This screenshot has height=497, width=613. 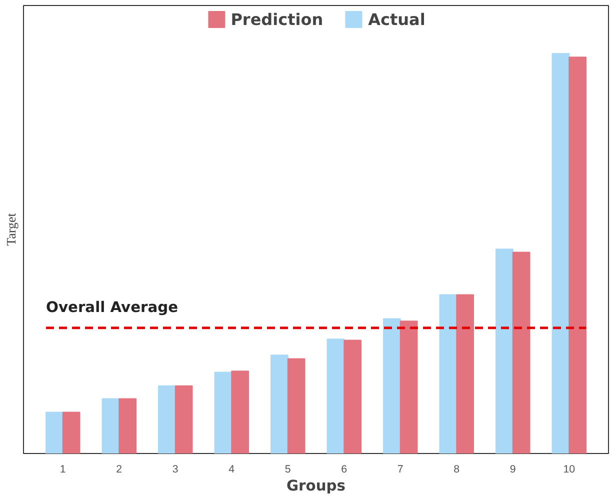 What do you see at coordinates (11, 229) in the screenshot?
I see `y-axis-title: Target` at bounding box center [11, 229].